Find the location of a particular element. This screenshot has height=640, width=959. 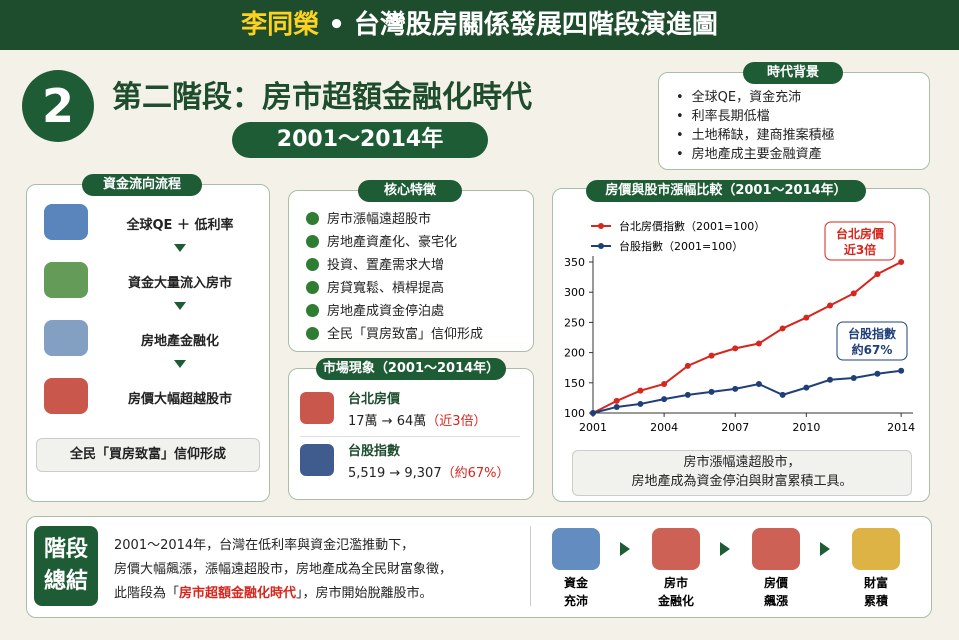

title: 台灣股房關係發展四階段演進圖 is located at coordinates (535, 25).